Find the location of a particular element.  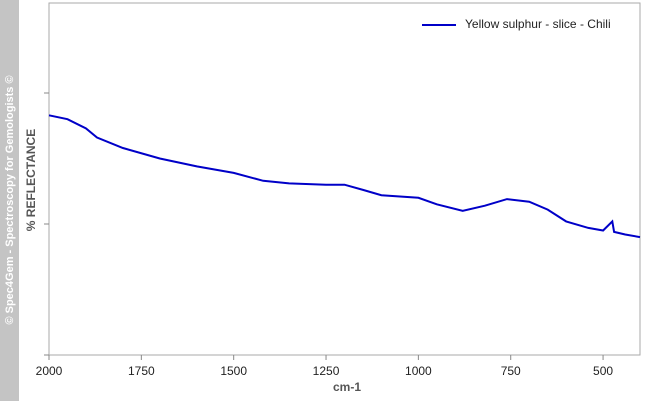

x-tick-label: 750 is located at coordinates (511, 371).